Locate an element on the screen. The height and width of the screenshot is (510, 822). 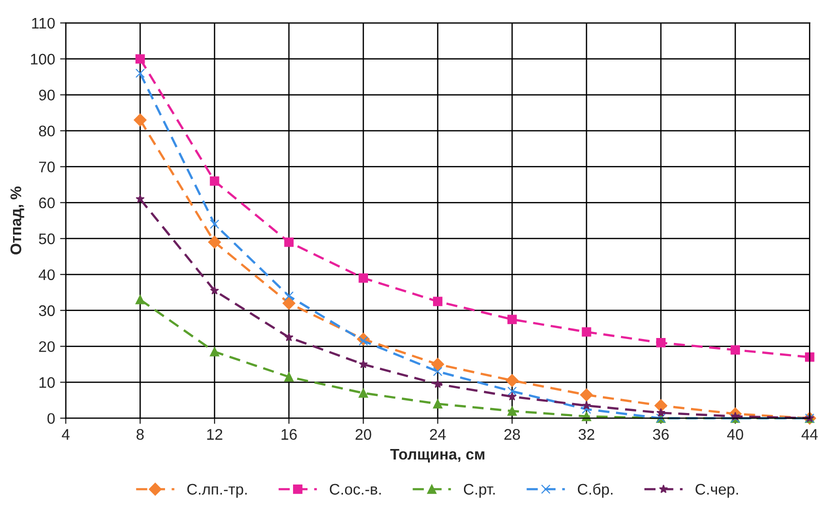
x-tick-label: 4 is located at coordinates (66, 434).